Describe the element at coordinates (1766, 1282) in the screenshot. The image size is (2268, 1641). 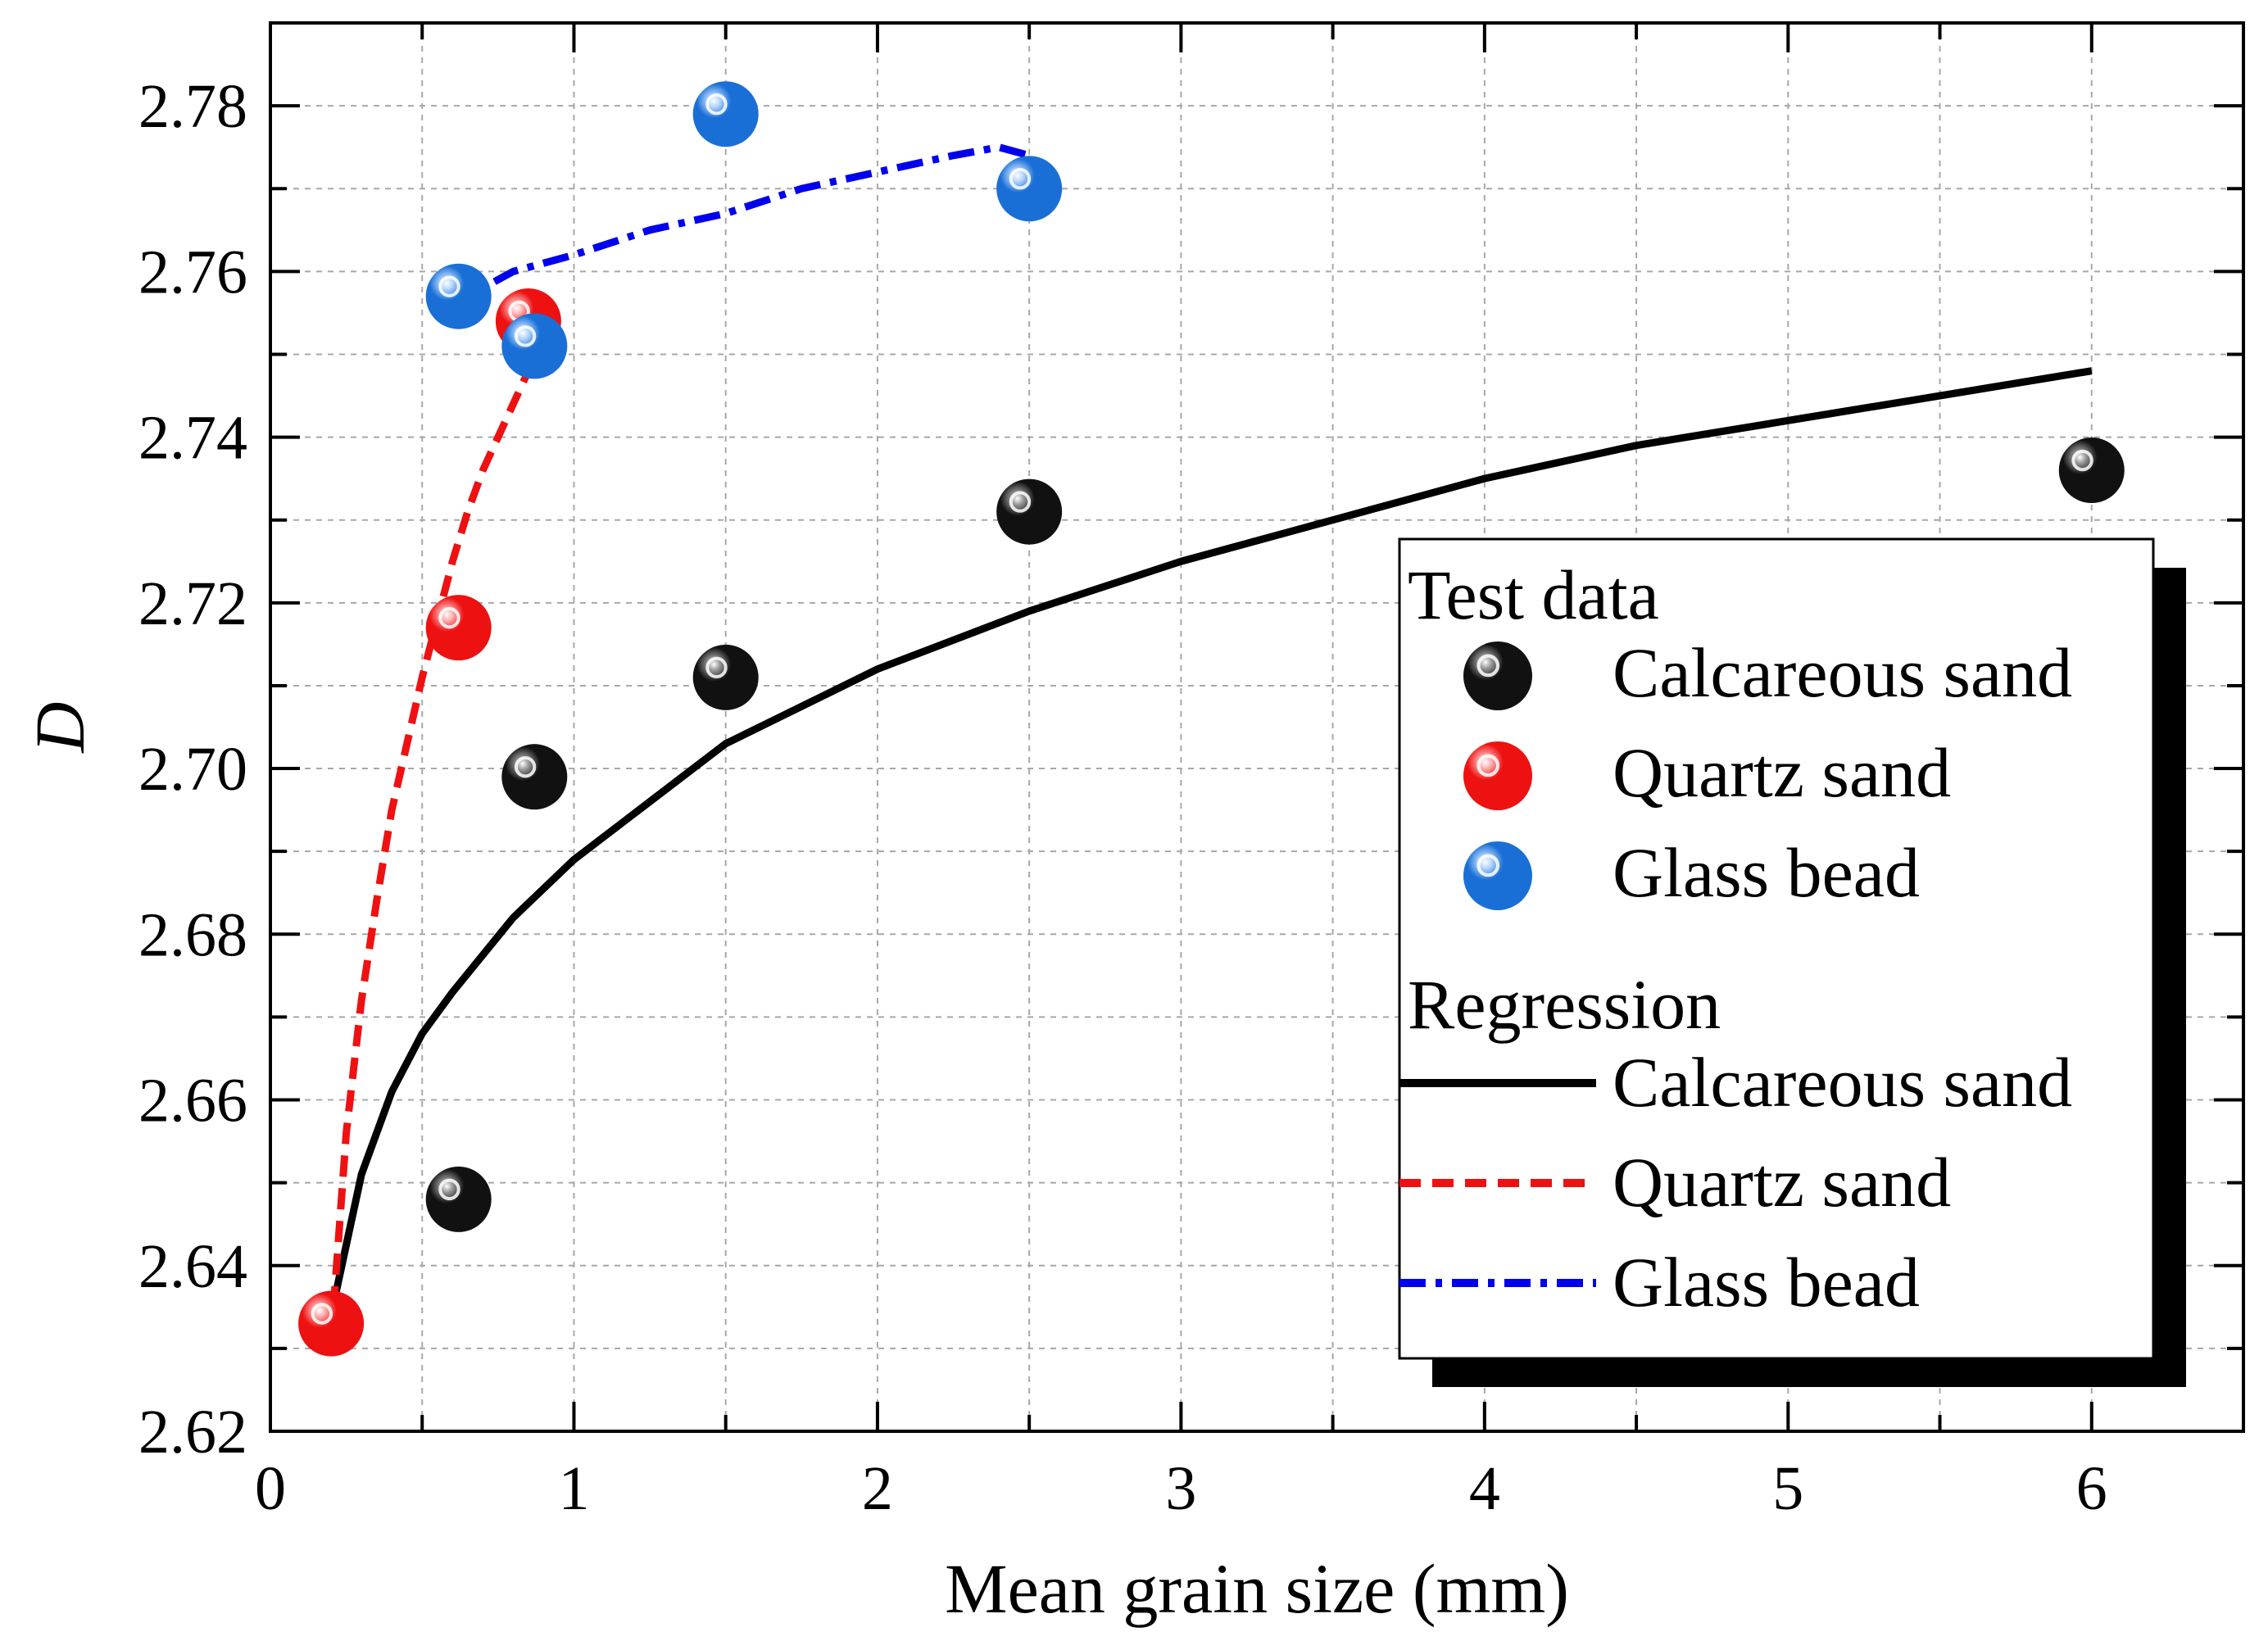
I see `legend-label-regression-glass-bead: Glass bead` at that location.